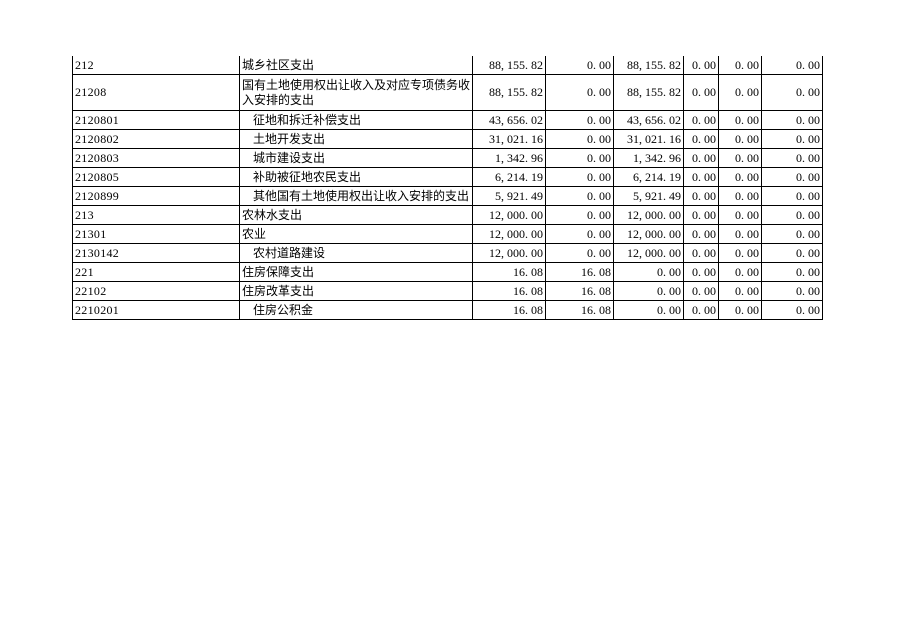 This screenshot has width=898, height=634. What do you see at coordinates (156, 139) in the screenshot?
I see `budget-code-cell: 2120802` at bounding box center [156, 139].